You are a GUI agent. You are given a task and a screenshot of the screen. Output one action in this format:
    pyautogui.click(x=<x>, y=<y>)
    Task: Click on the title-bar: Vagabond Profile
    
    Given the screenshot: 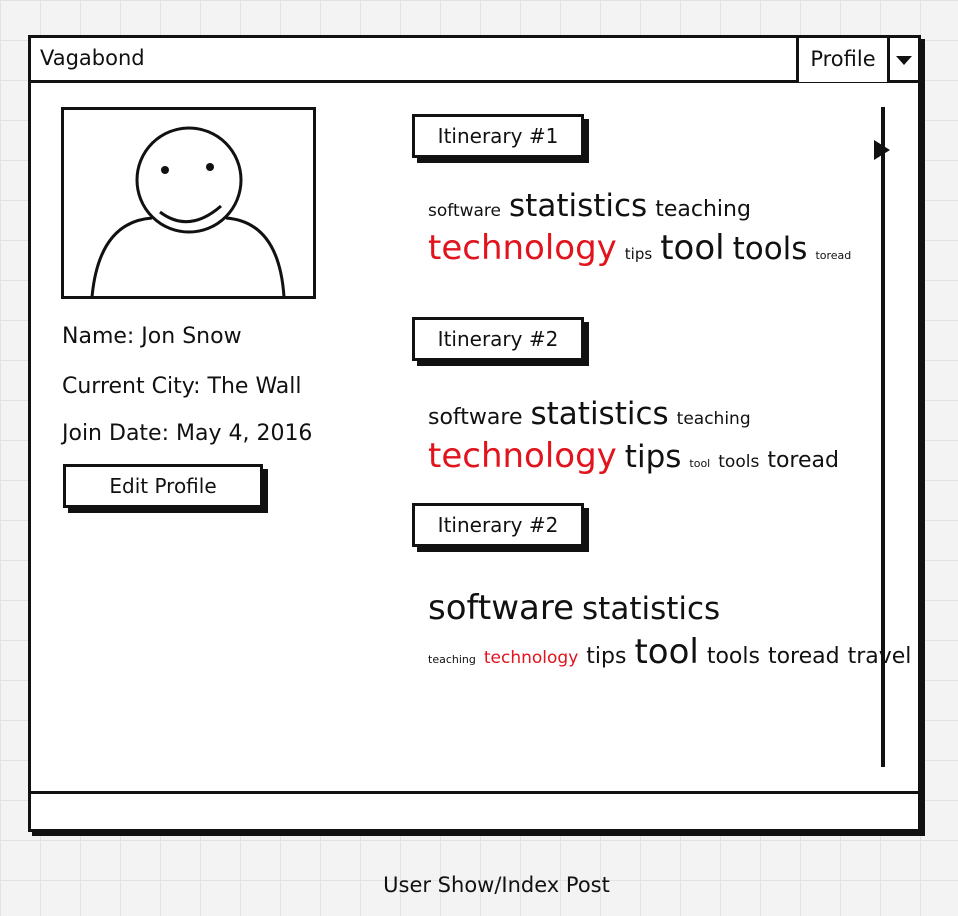 What is the action you would take?
    pyautogui.click(x=474, y=60)
    